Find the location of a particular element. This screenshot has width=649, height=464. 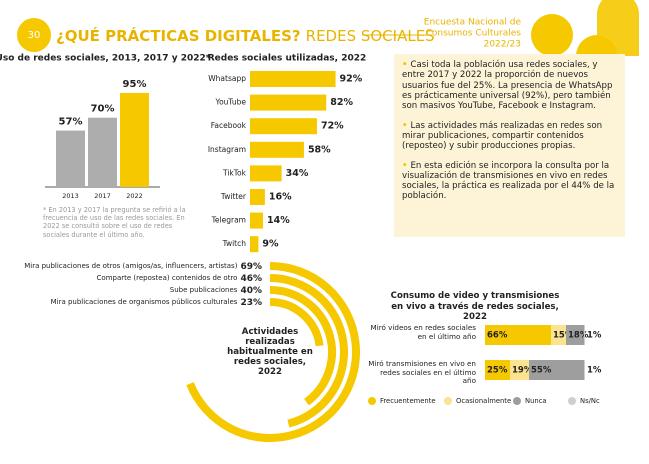

page-badge is located at coordinates (34, 35).